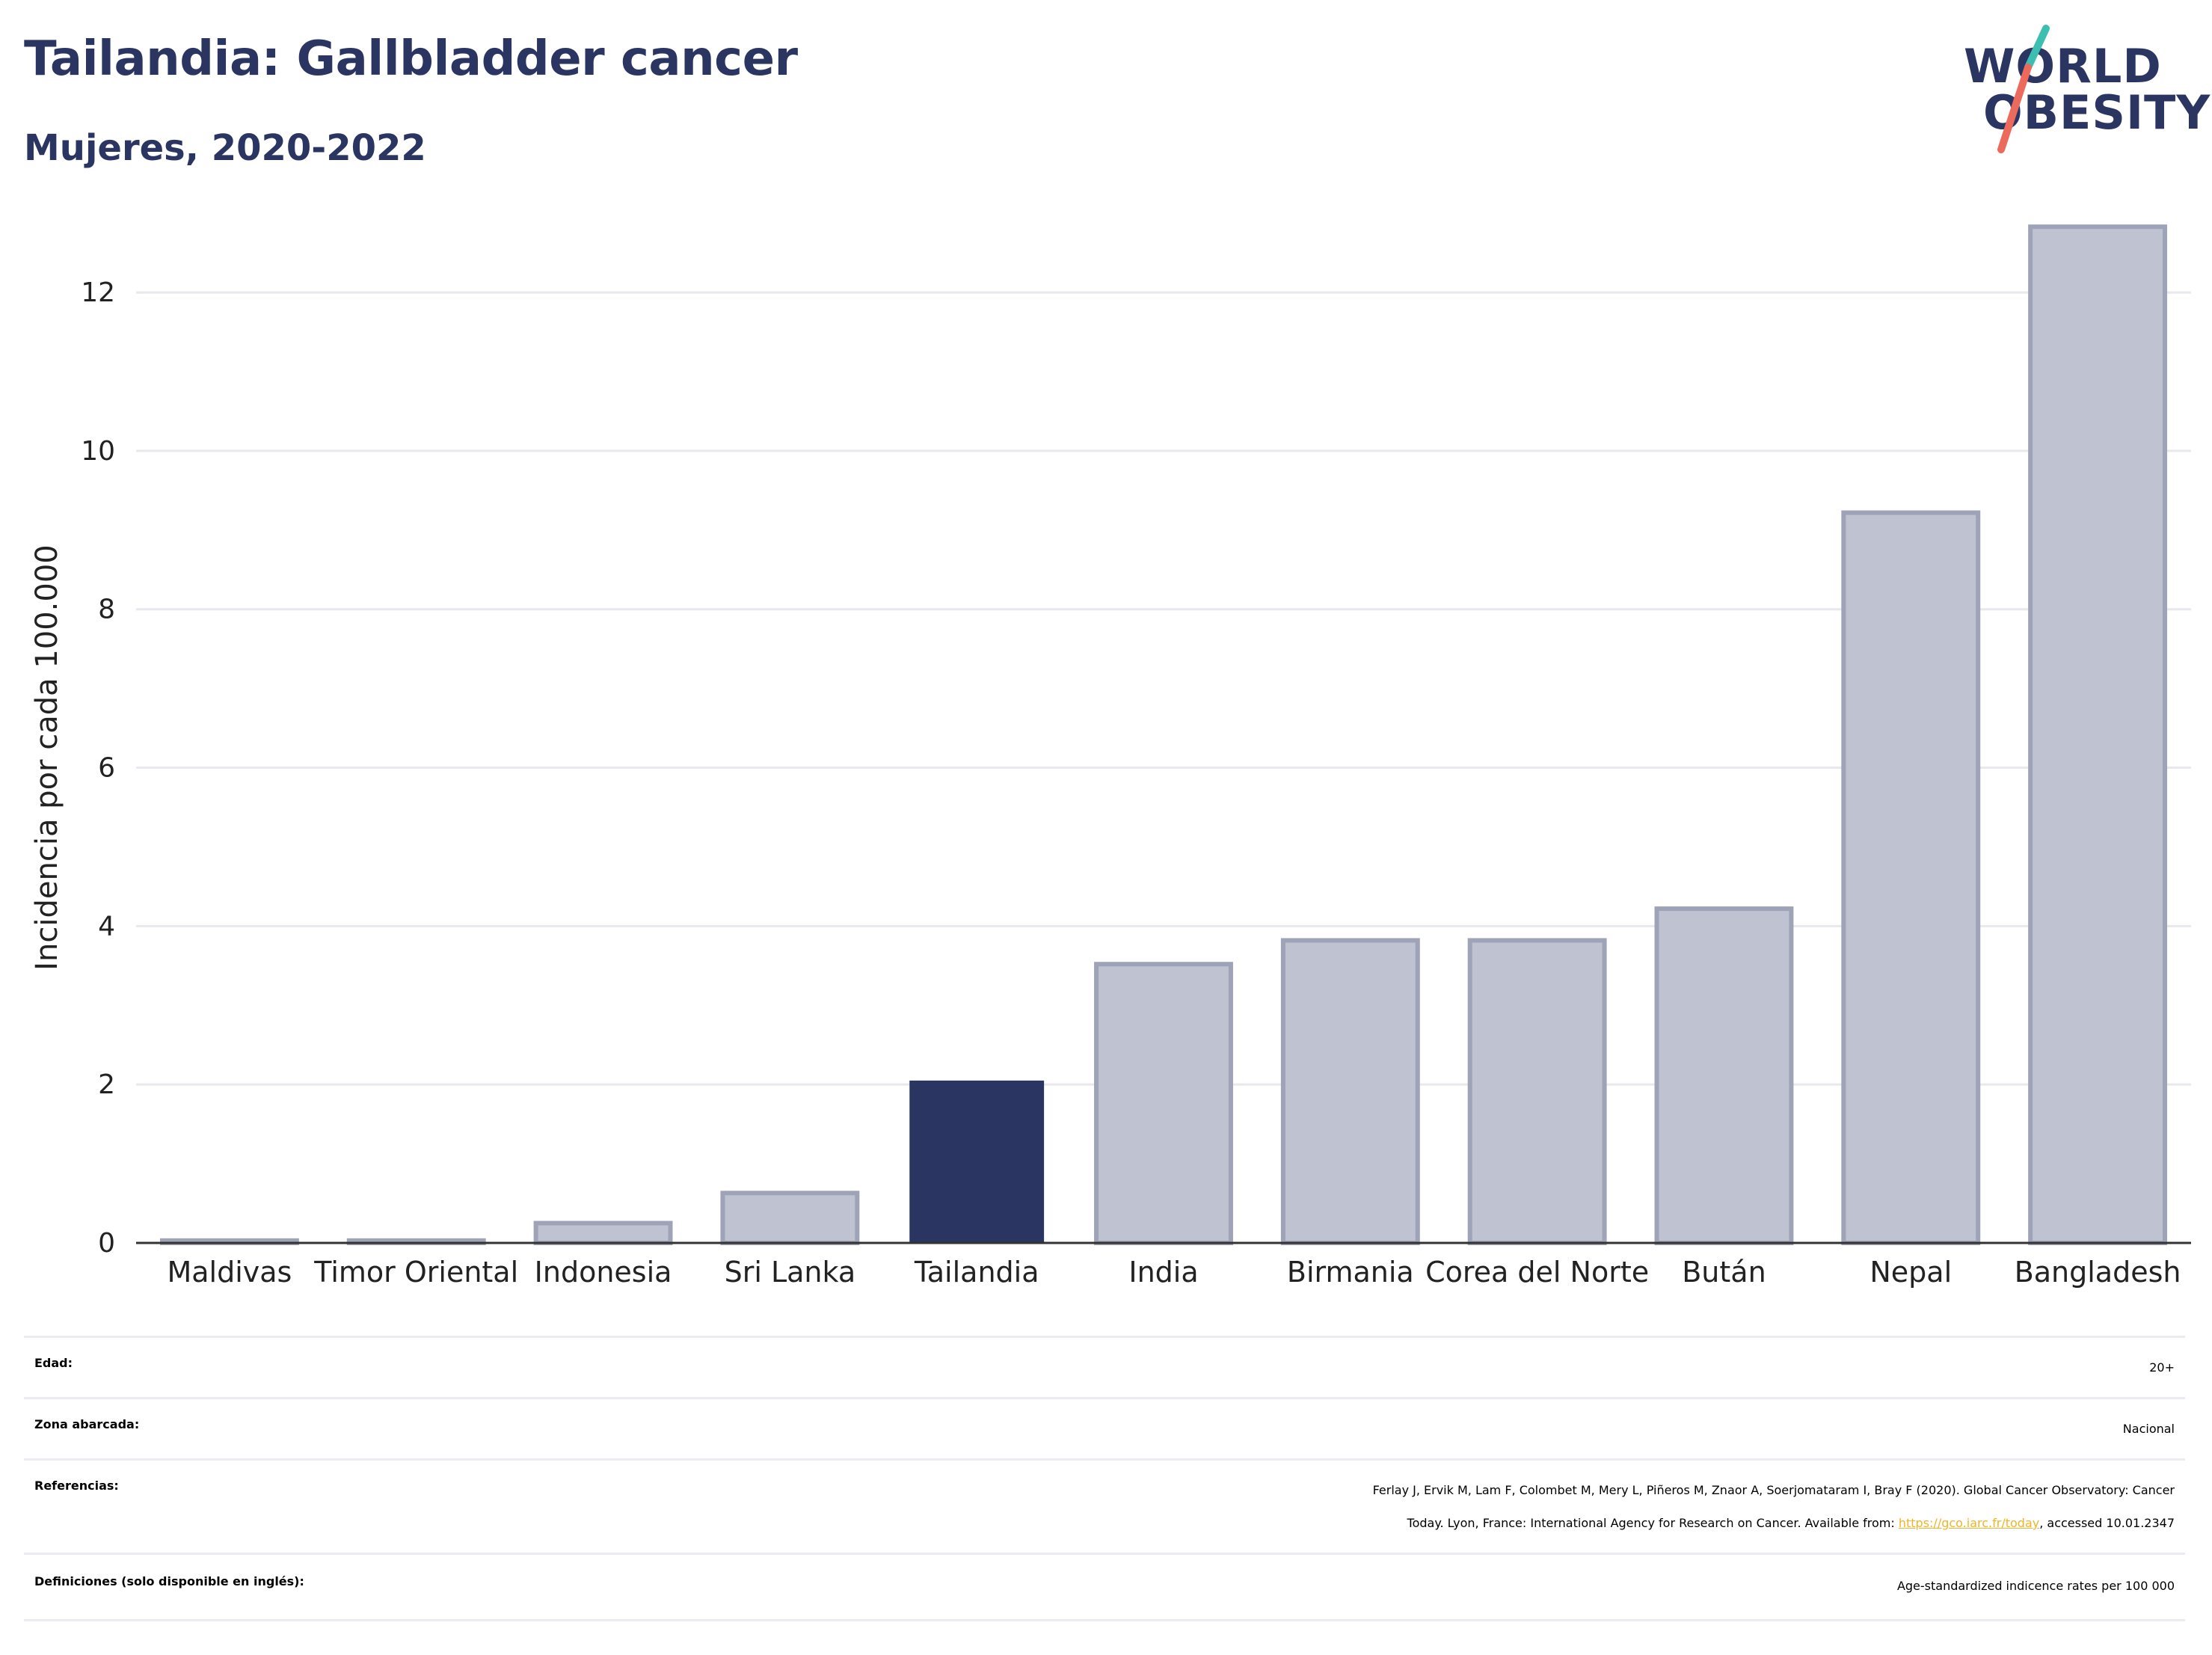 The image size is (2212, 1655). Describe the element at coordinates (1537, 1091) in the screenshot. I see `bar-corea-del-norte` at that location.